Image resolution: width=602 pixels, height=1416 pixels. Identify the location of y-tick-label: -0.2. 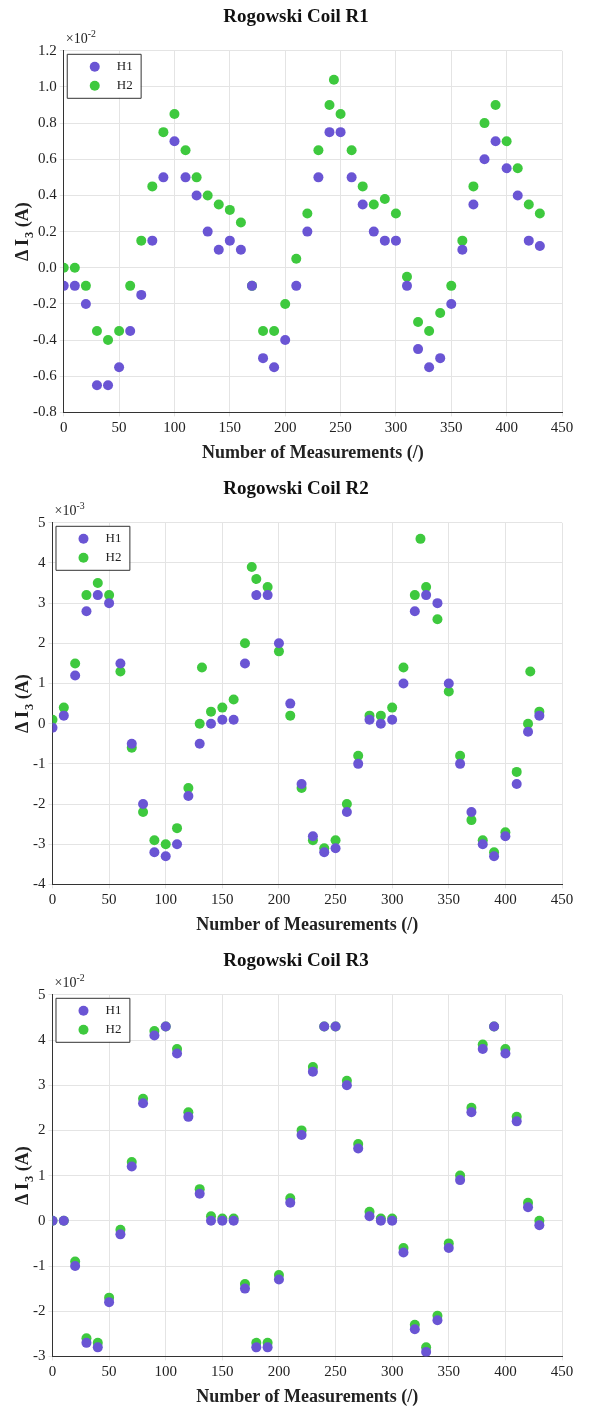
(45, 302).